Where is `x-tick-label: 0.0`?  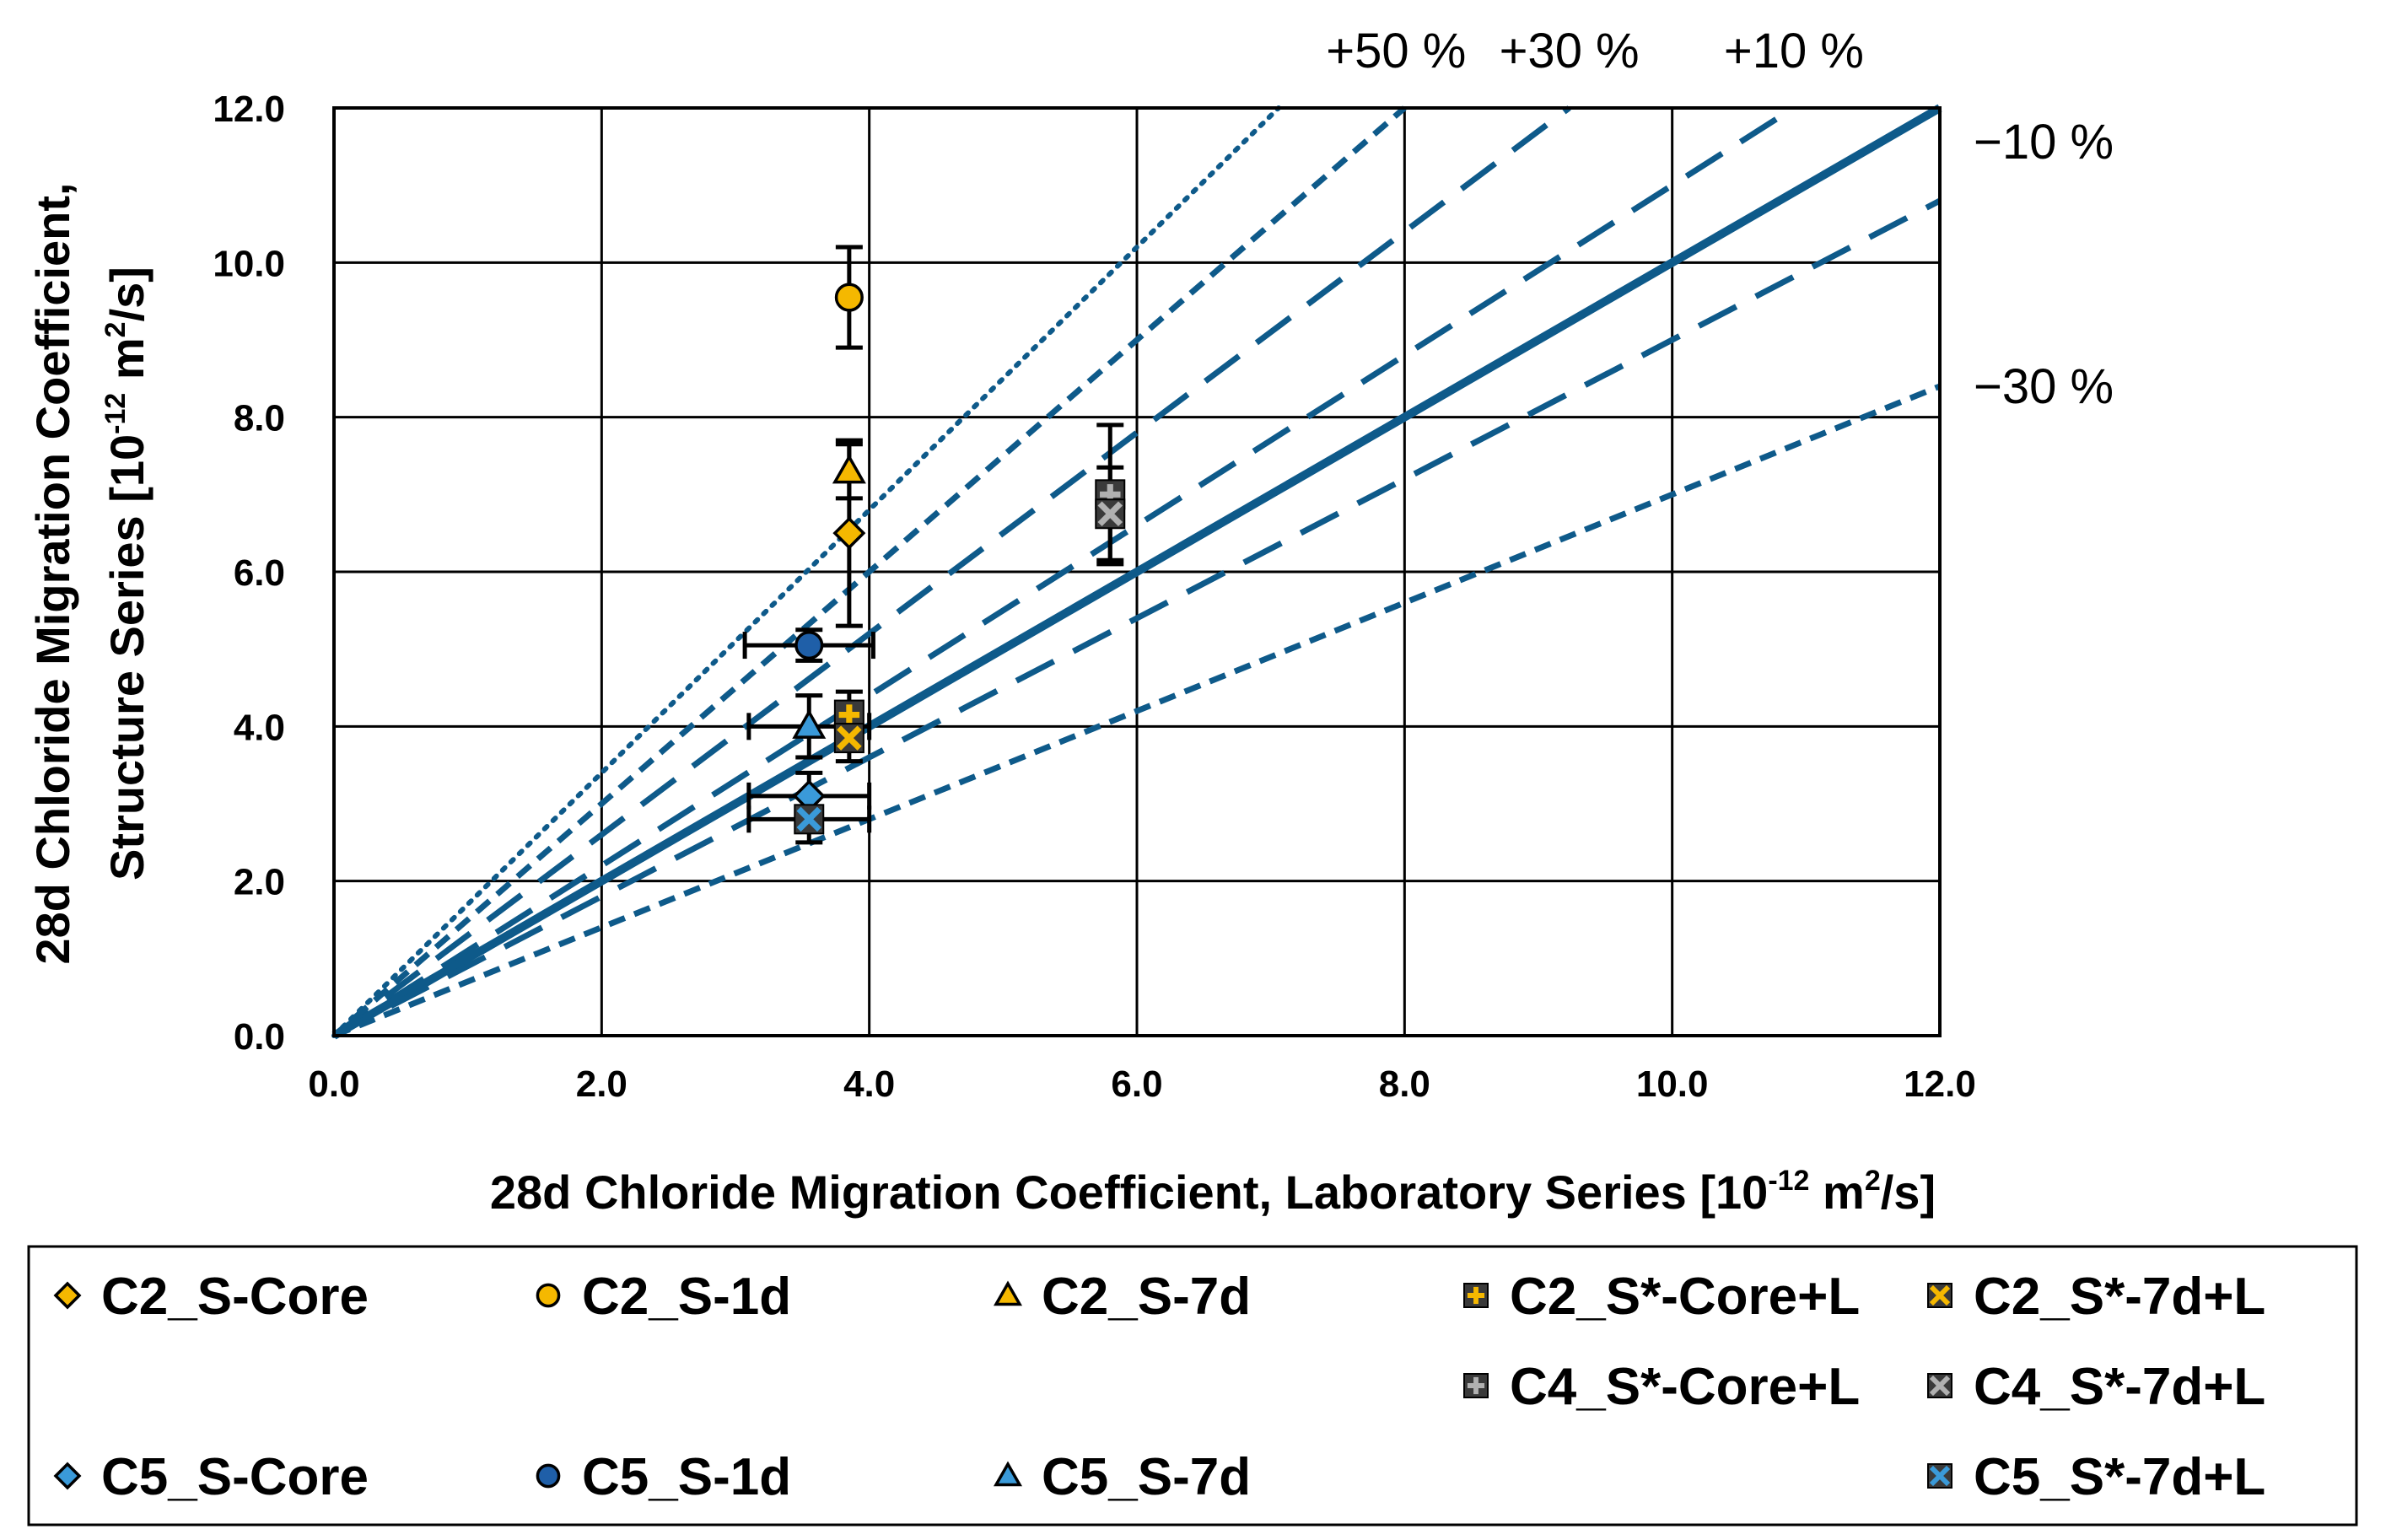 x-tick-label: 0.0 is located at coordinates (334, 1084).